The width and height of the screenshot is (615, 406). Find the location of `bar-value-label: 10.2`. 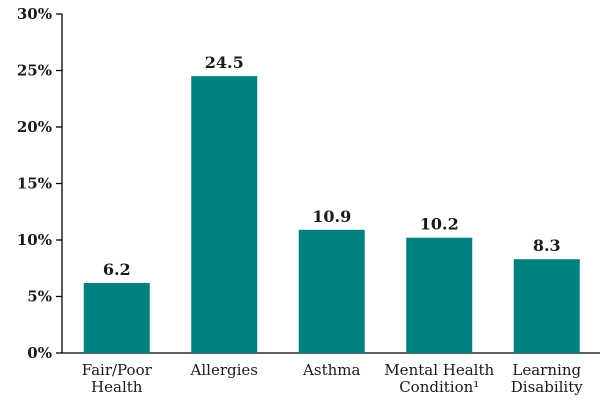

bar-value-label: 10.2 is located at coordinates (439, 224).